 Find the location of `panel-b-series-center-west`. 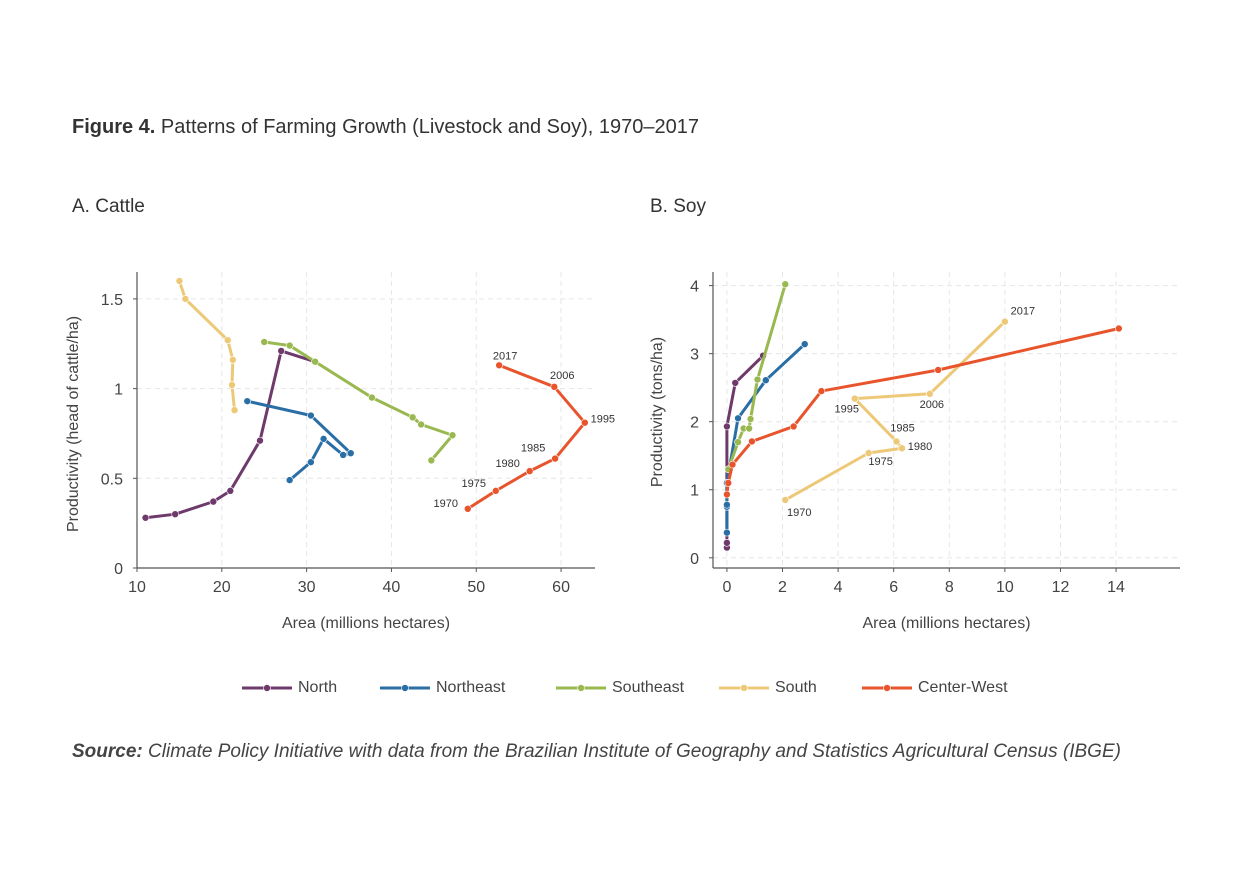

panel-b-series-center-west is located at coordinates (923, 411).